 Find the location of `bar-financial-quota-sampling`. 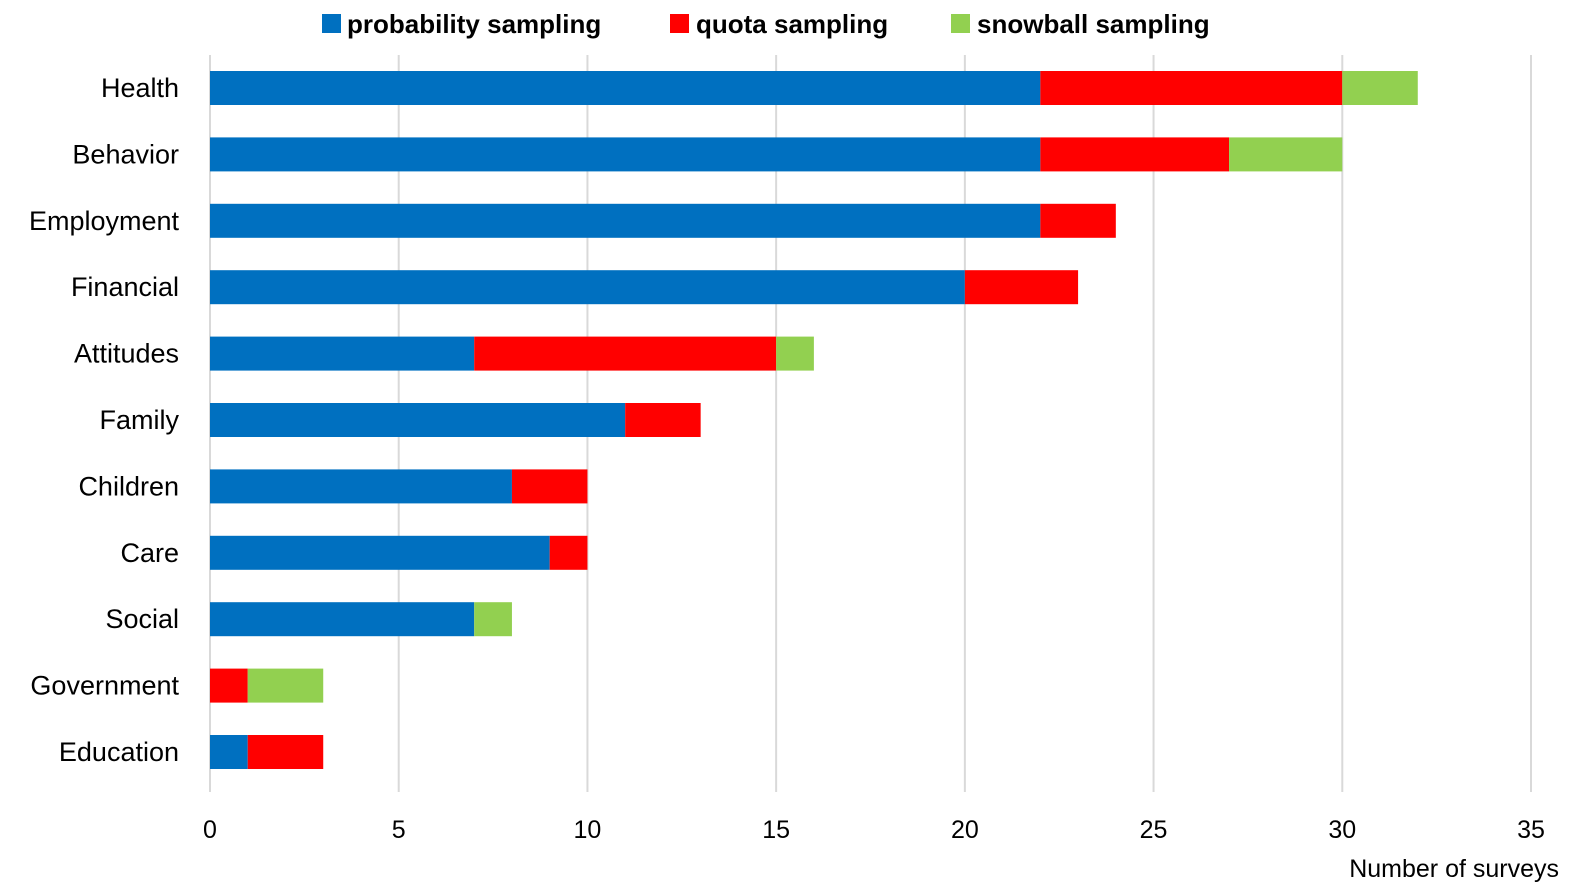

bar-financial-quota-sampling is located at coordinates (1021, 287).